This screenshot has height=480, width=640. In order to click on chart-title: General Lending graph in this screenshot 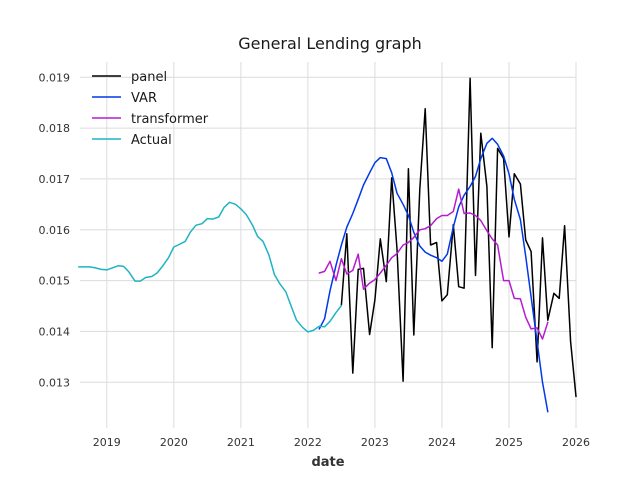, I will do `click(330, 43)`.